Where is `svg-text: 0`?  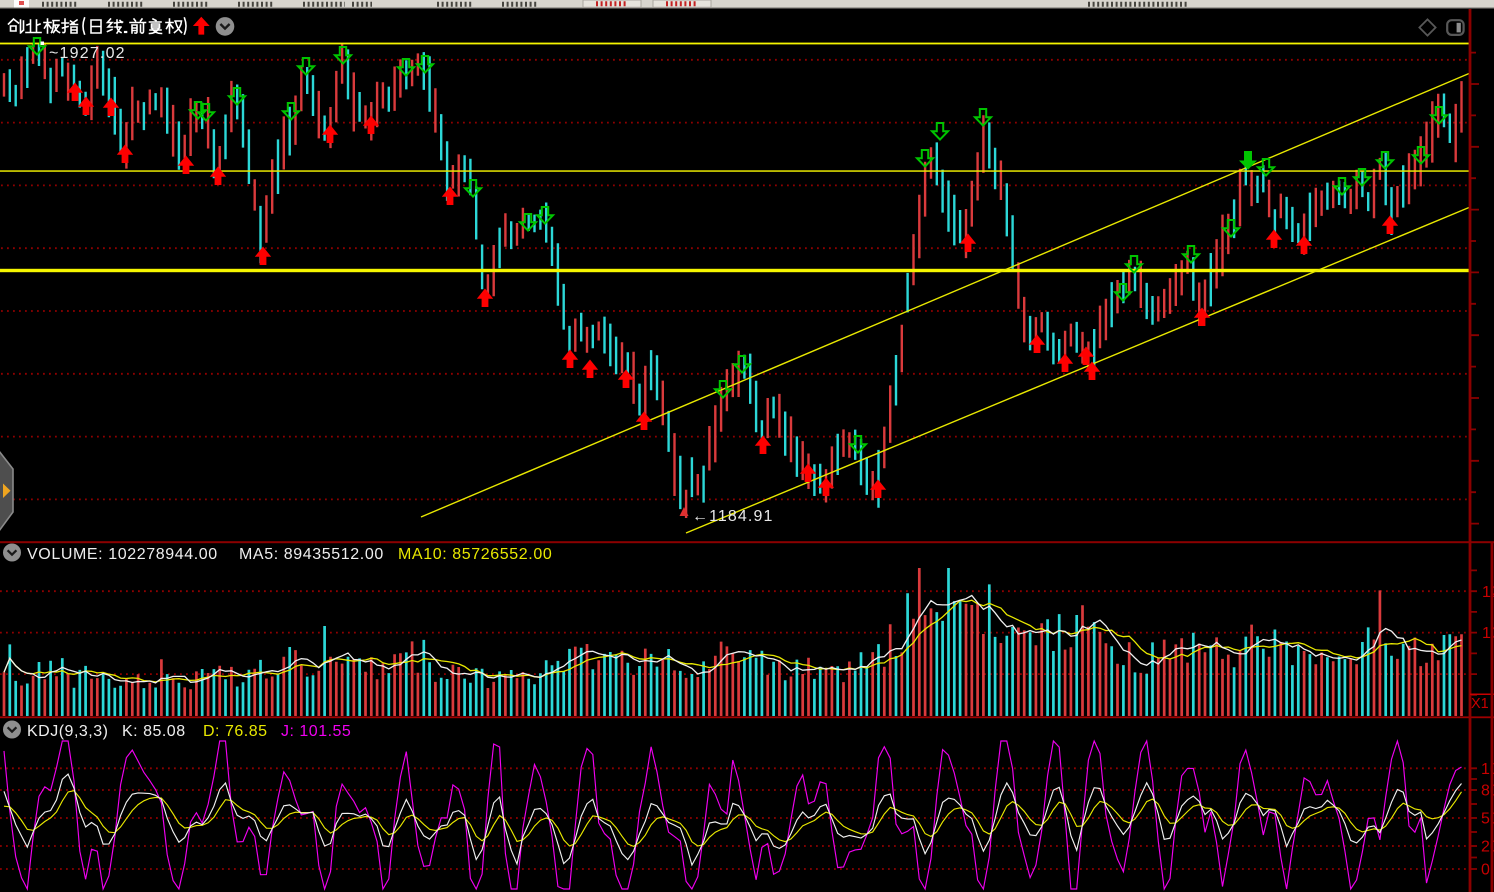 svg-text: 0 is located at coordinates (1485, 870).